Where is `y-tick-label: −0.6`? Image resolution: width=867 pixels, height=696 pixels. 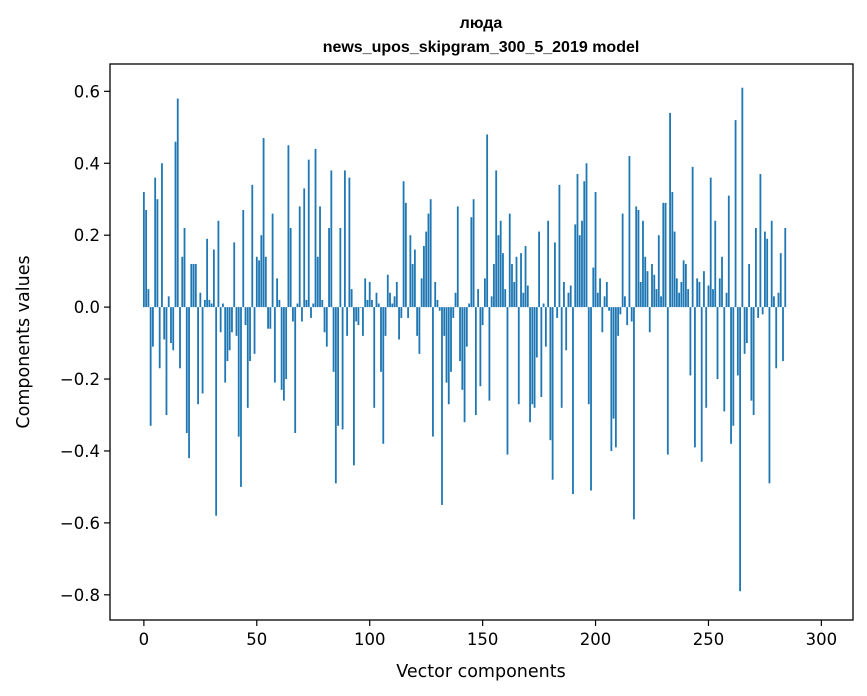
y-tick-label: −0.6 is located at coordinates (80, 523).